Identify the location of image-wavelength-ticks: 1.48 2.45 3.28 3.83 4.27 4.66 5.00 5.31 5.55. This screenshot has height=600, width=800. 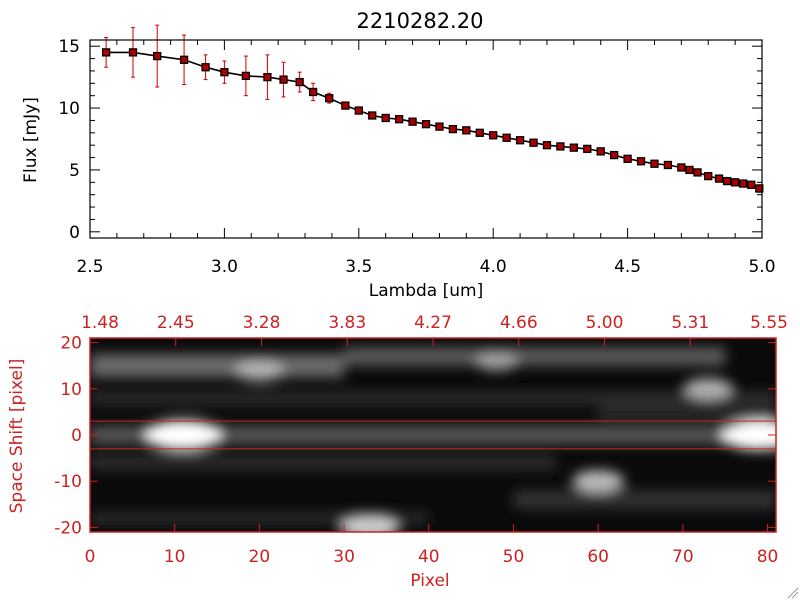
(434, 329).